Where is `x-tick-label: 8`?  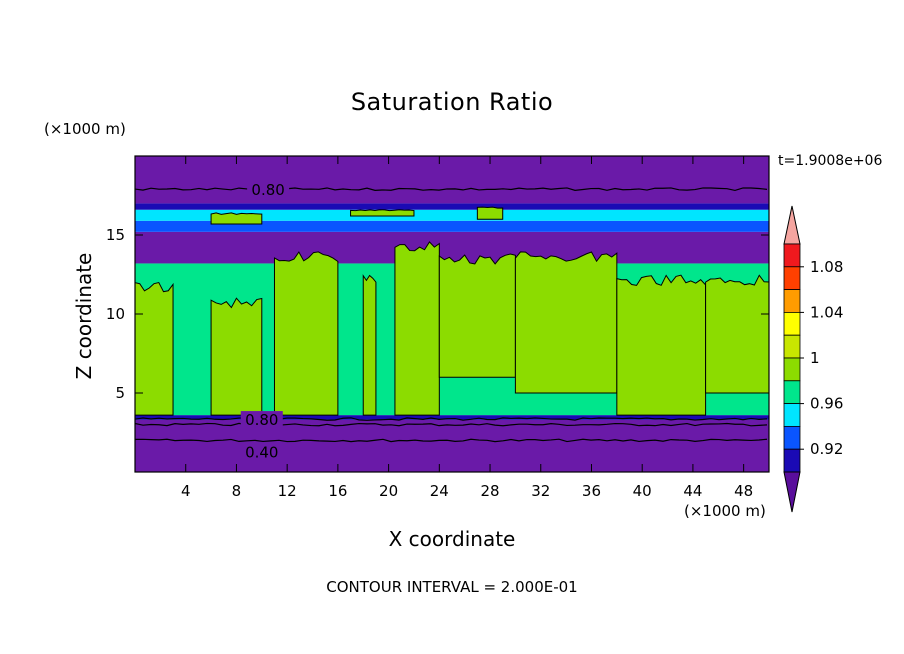
x-tick-label: 8 is located at coordinates (237, 491).